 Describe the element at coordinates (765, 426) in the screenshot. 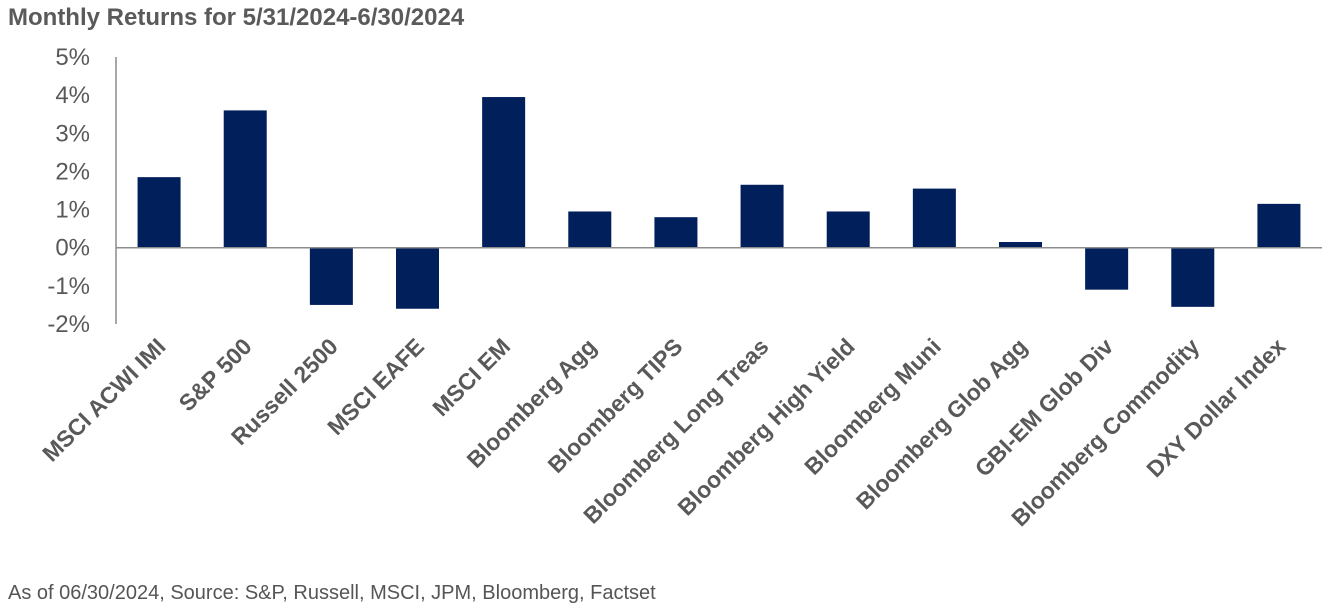

I see `category-label: Bloomberg High Yield` at that location.